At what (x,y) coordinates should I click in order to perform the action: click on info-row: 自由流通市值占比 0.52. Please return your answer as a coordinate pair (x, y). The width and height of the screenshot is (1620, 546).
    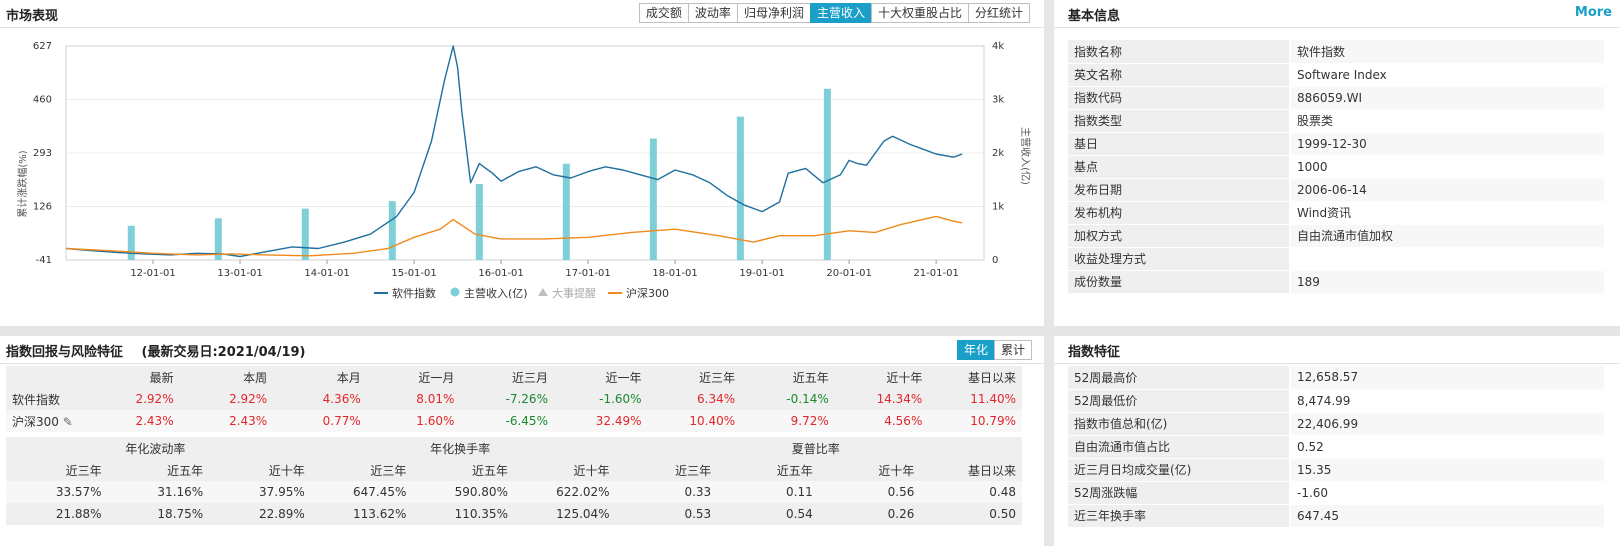
    Looking at the image, I should click on (1336, 447).